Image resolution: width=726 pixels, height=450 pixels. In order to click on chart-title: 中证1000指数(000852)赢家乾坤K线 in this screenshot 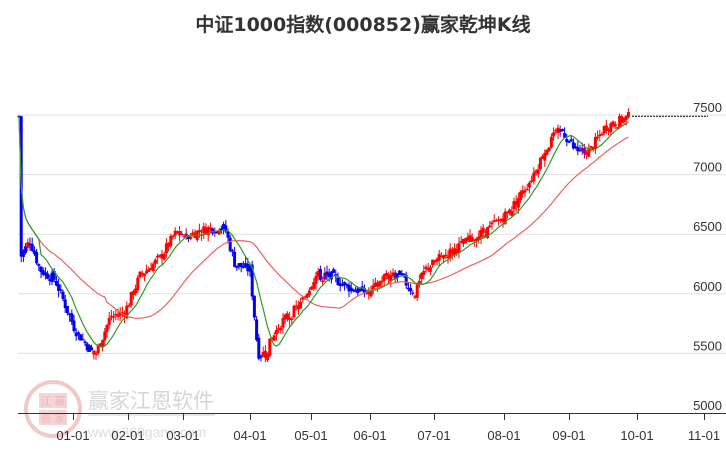, I will do `click(363, 25)`.